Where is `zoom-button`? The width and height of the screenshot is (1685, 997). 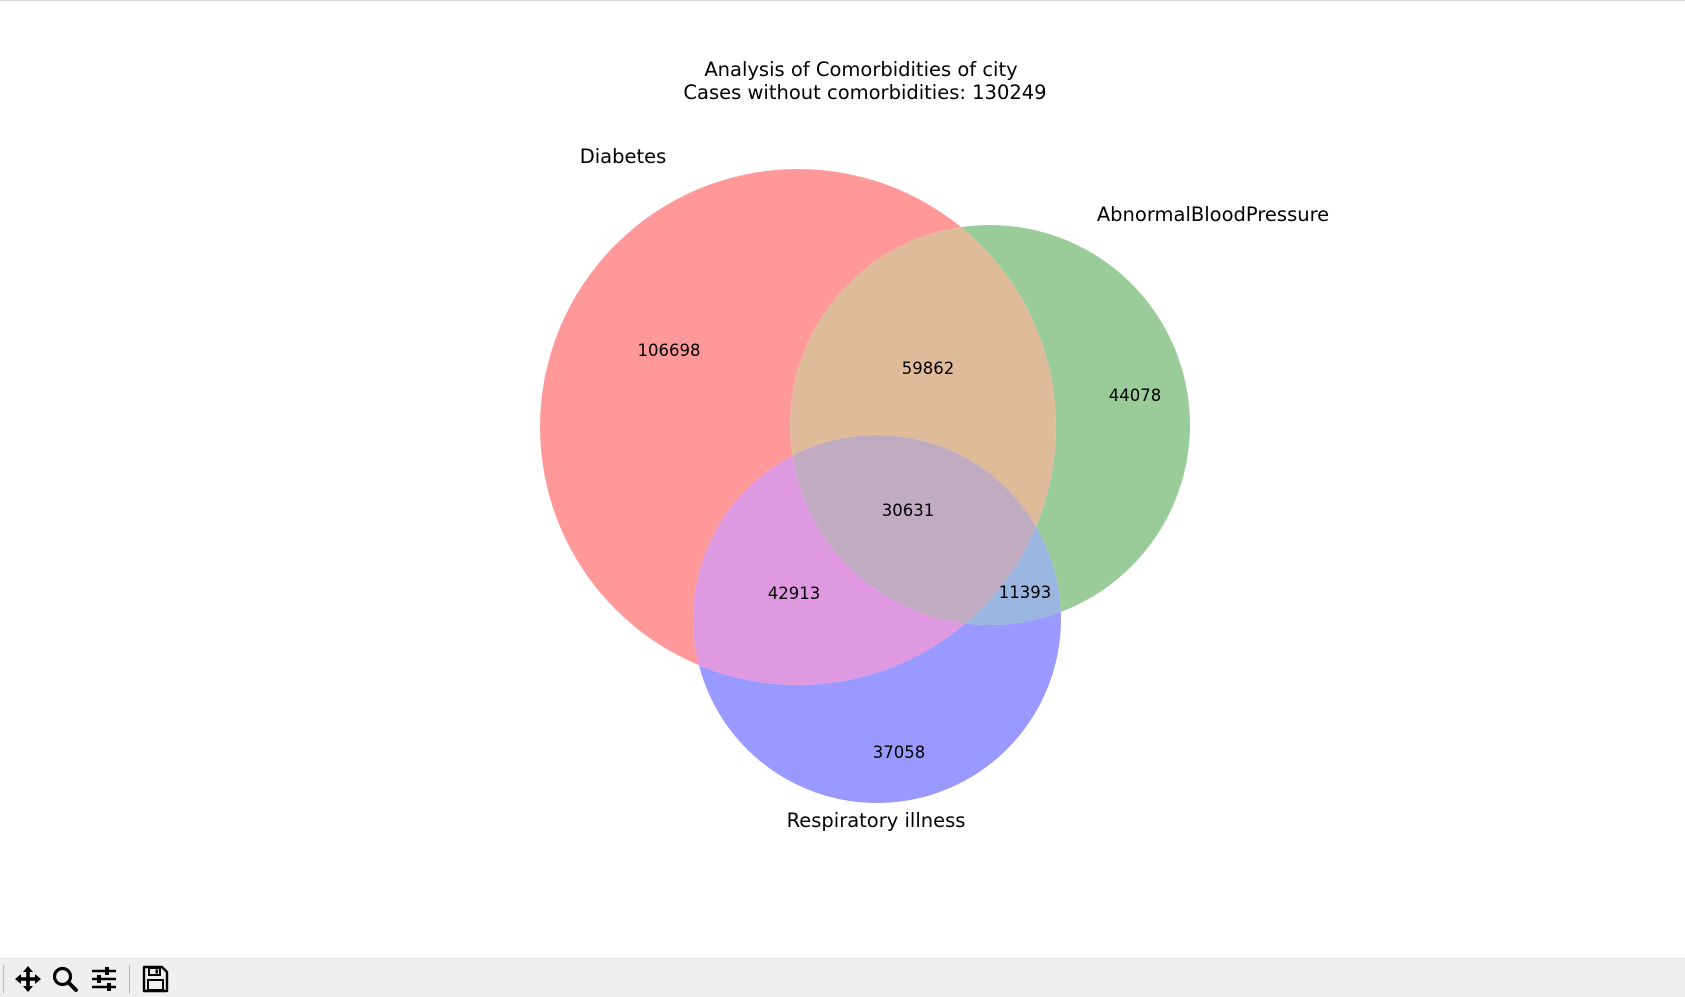 zoom-button is located at coordinates (65, 979).